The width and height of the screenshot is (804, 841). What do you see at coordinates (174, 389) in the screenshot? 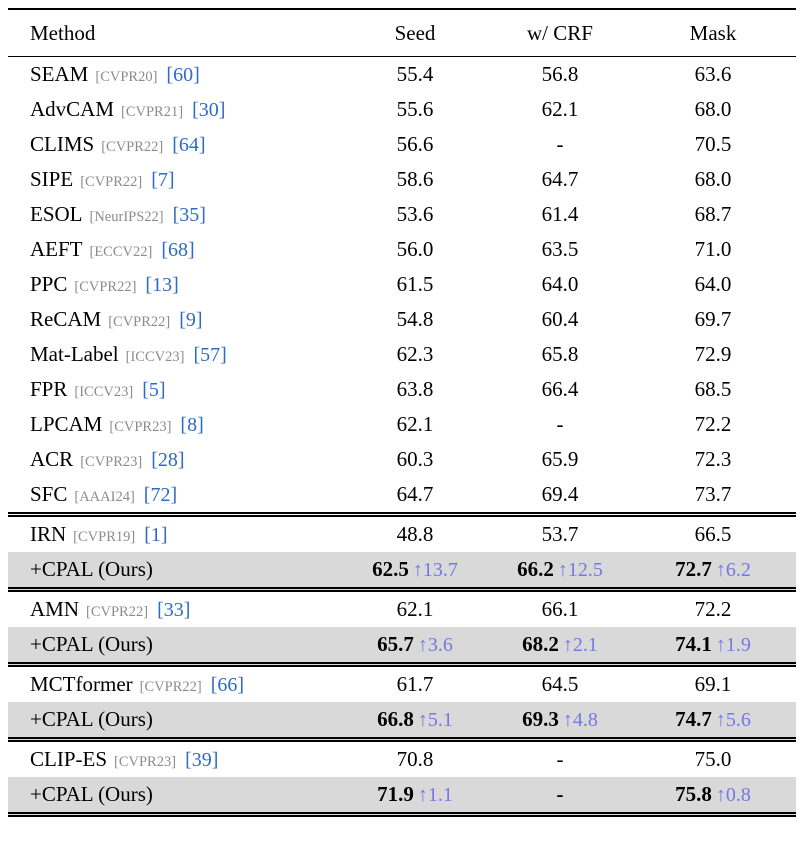
I see `method-cell: FPR [ICCV23] [5]` at bounding box center [174, 389].